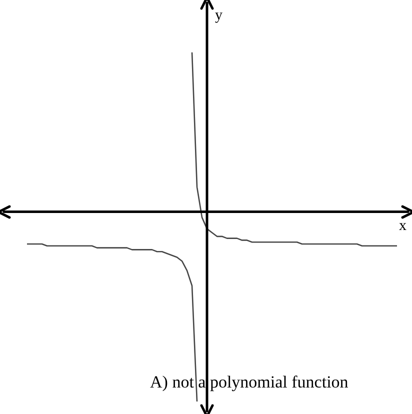  Describe the element at coordinates (403, 226) in the screenshot. I see `x-axis-title: x` at that location.